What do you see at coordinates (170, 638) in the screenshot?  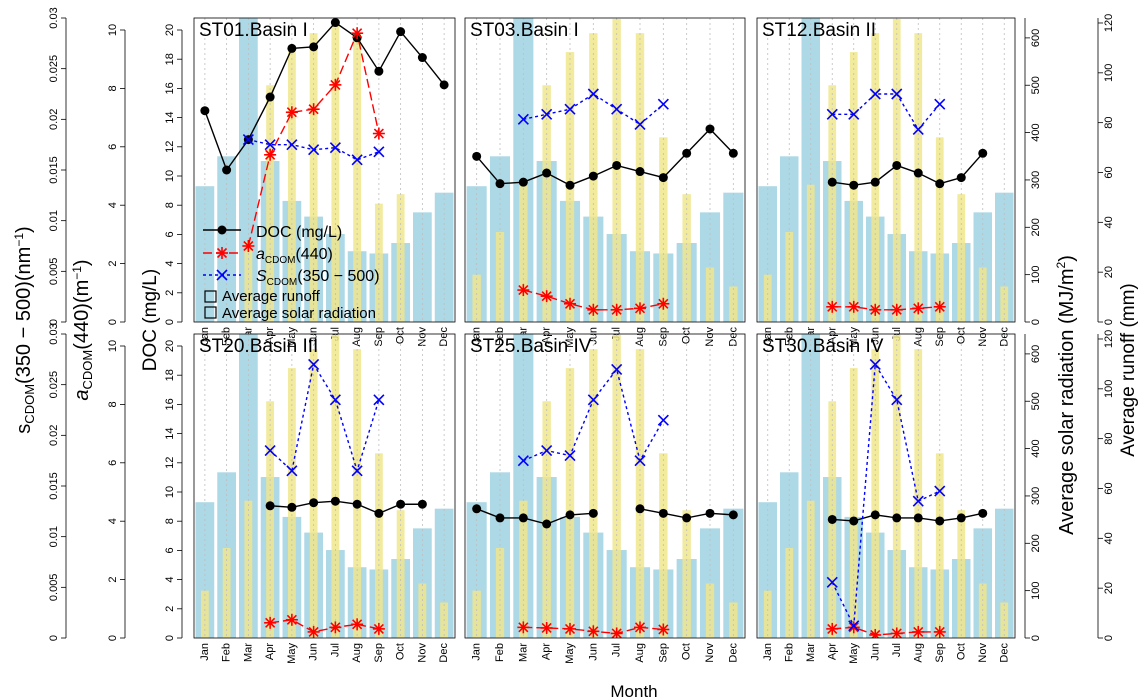 I see `doc-axis-2-tick-label: 0` at bounding box center [170, 638].